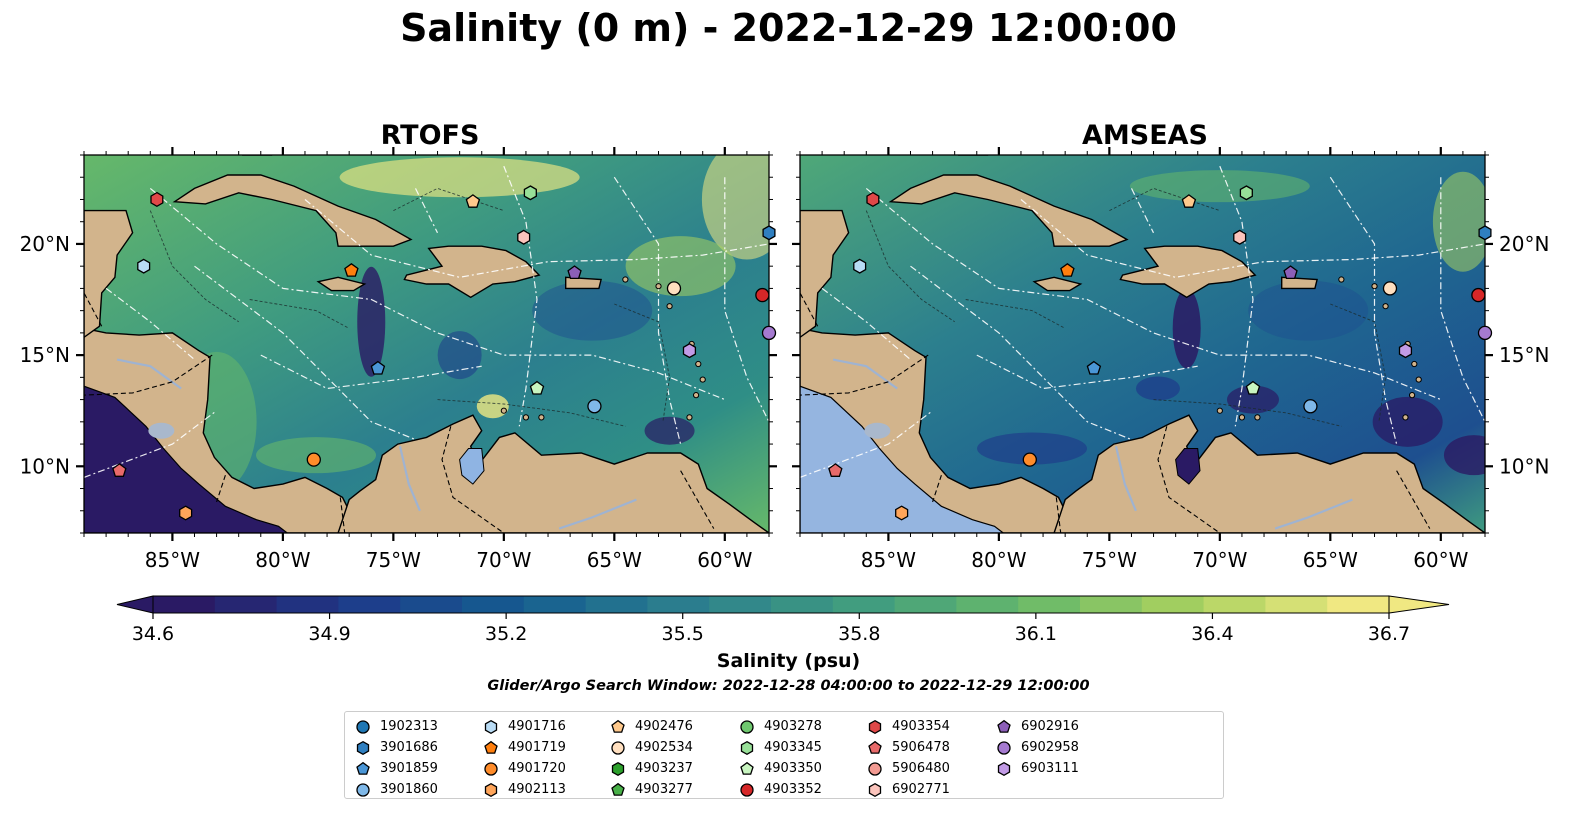 Image resolution: width=1577 pixels, height=827 pixels. I want to click on legend-item-4901720: 4901720, so click(524, 768).